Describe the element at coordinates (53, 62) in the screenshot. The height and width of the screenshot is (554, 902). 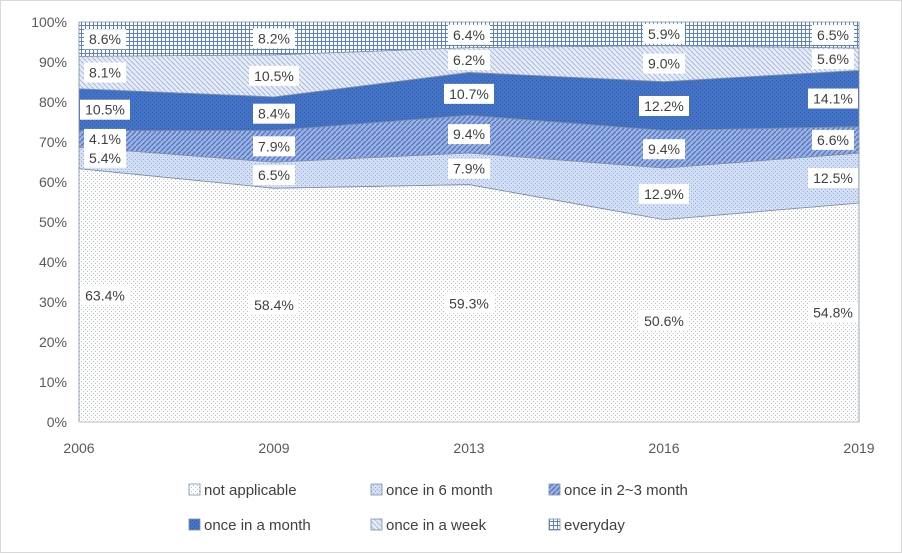
I see `y-tick-label: 90%` at that location.